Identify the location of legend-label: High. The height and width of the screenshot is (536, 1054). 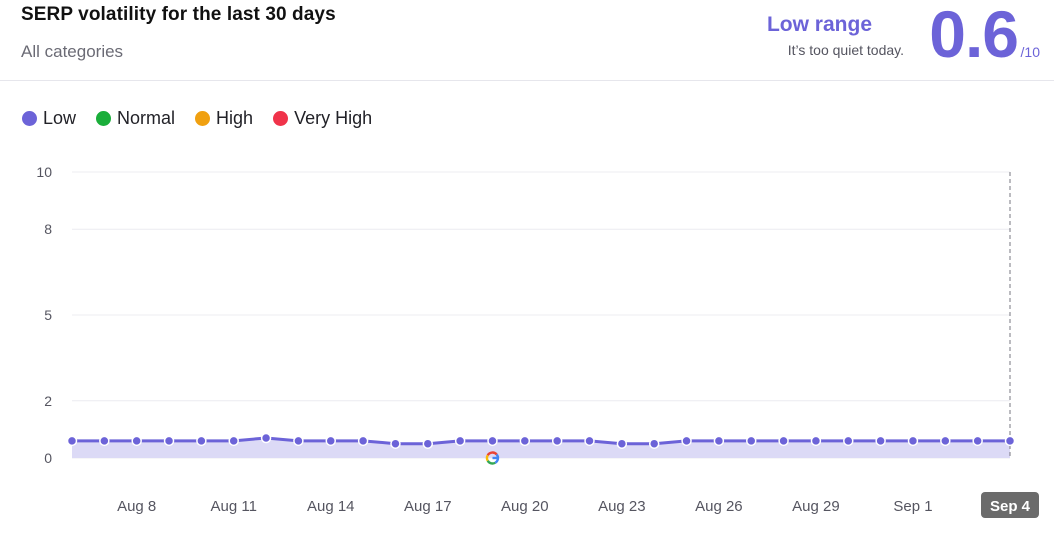
(235, 118).